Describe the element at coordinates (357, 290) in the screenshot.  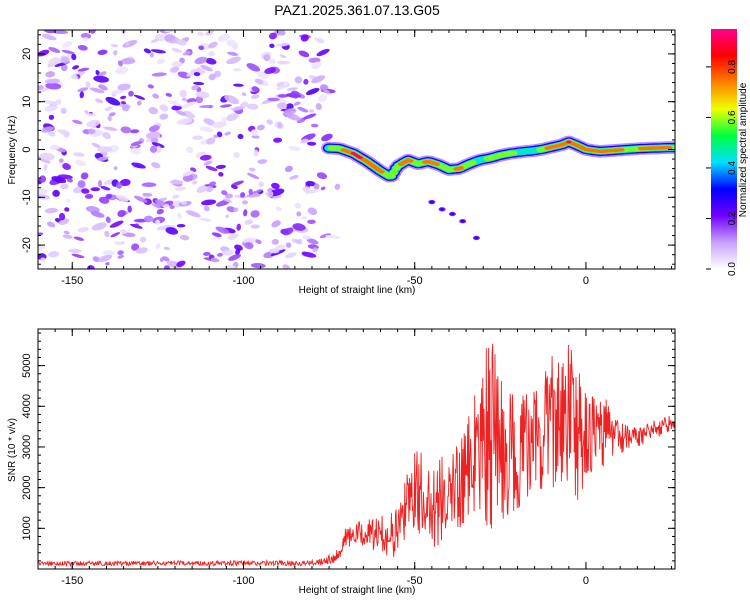
I see `spectrogram-xlabel: Height of straight line (km)` at that location.